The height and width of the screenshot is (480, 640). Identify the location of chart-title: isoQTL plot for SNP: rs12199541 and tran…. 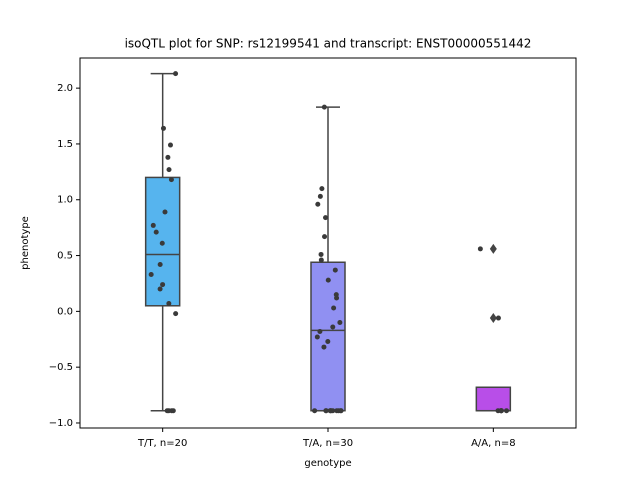
(328, 44).